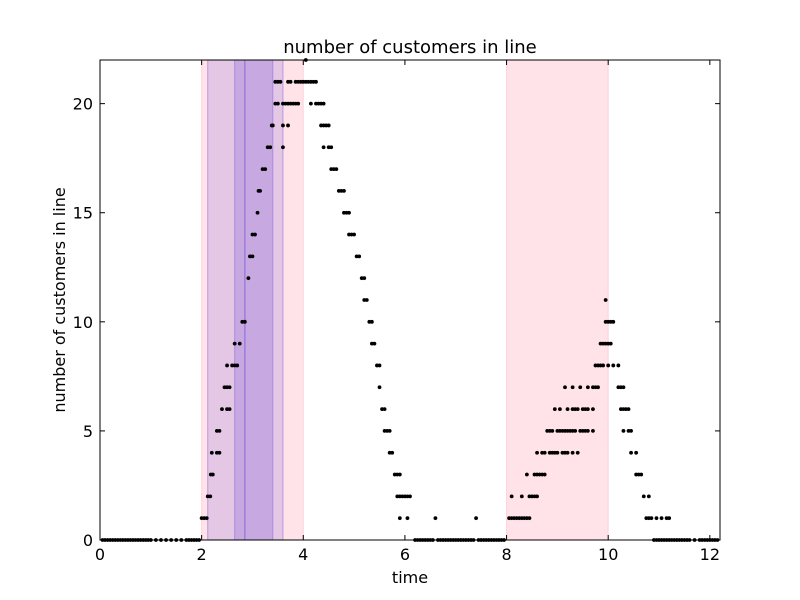 The height and width of the screenshot is (600, 800). What do you see at coordinates (88, 540) in the screenshot?
I see `y-tick-label: 0` at bounding box center [88, 540].